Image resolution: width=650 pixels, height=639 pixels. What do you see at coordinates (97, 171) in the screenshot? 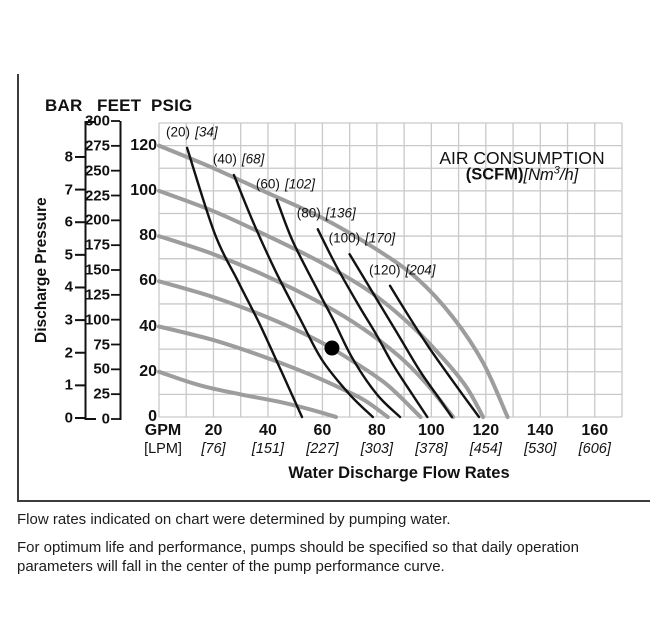
I see `feet-tick-label: 250` at bounding box center [97, 171].